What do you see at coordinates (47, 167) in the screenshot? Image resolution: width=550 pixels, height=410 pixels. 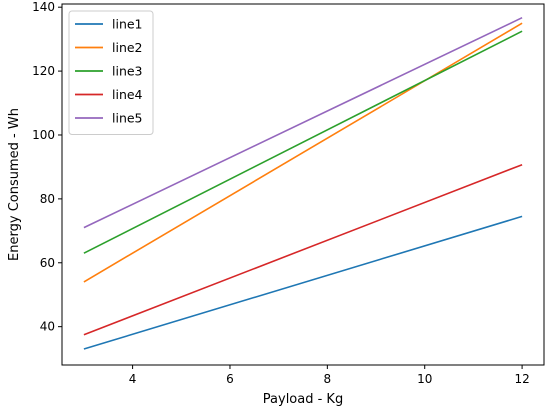 I see `y-axis-ticks: 40 60 80 100 120 140` at bounding box center [47, 167].